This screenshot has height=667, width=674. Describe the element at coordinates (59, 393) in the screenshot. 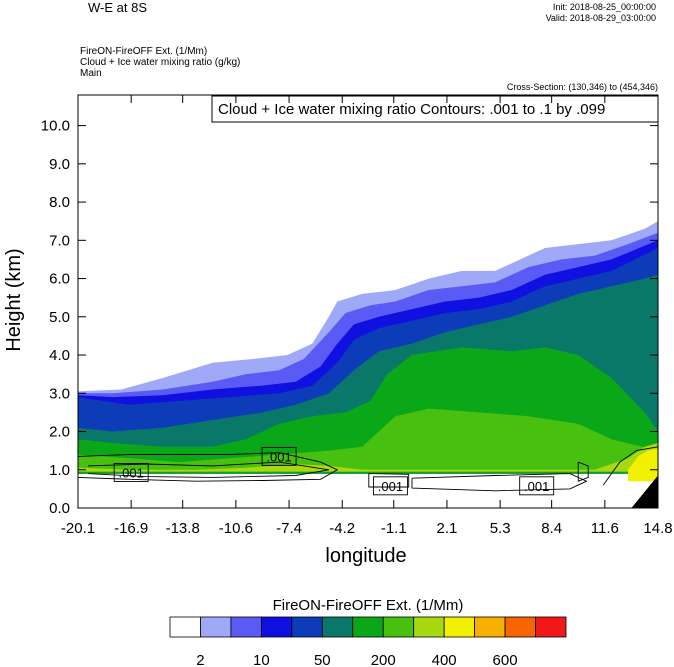

I see `y-tick-label: 3.0` at that location.